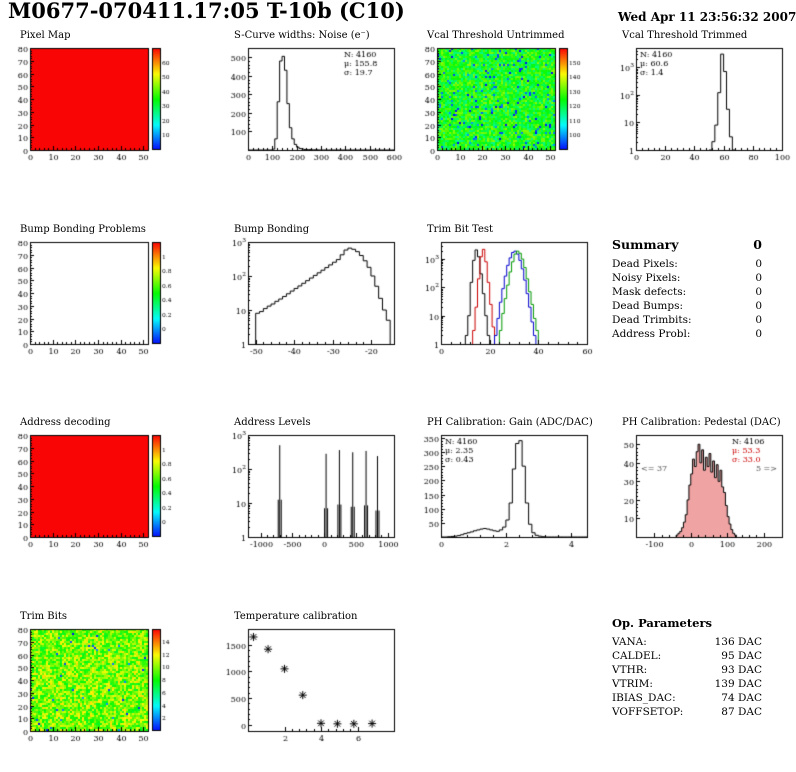  I want to click on vcal-trimmed-title: Vcal Threshold Trimmed, so click(685, 35).